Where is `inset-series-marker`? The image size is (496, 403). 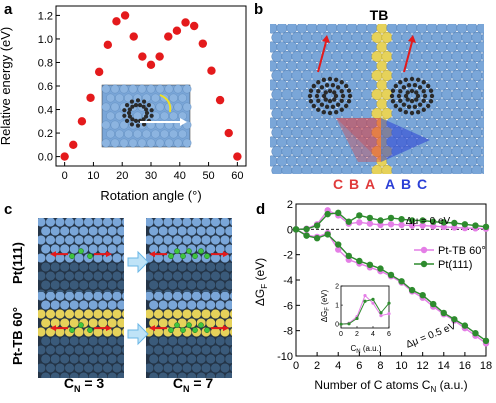
inset-series-marker is located at coordinates (373, 299).